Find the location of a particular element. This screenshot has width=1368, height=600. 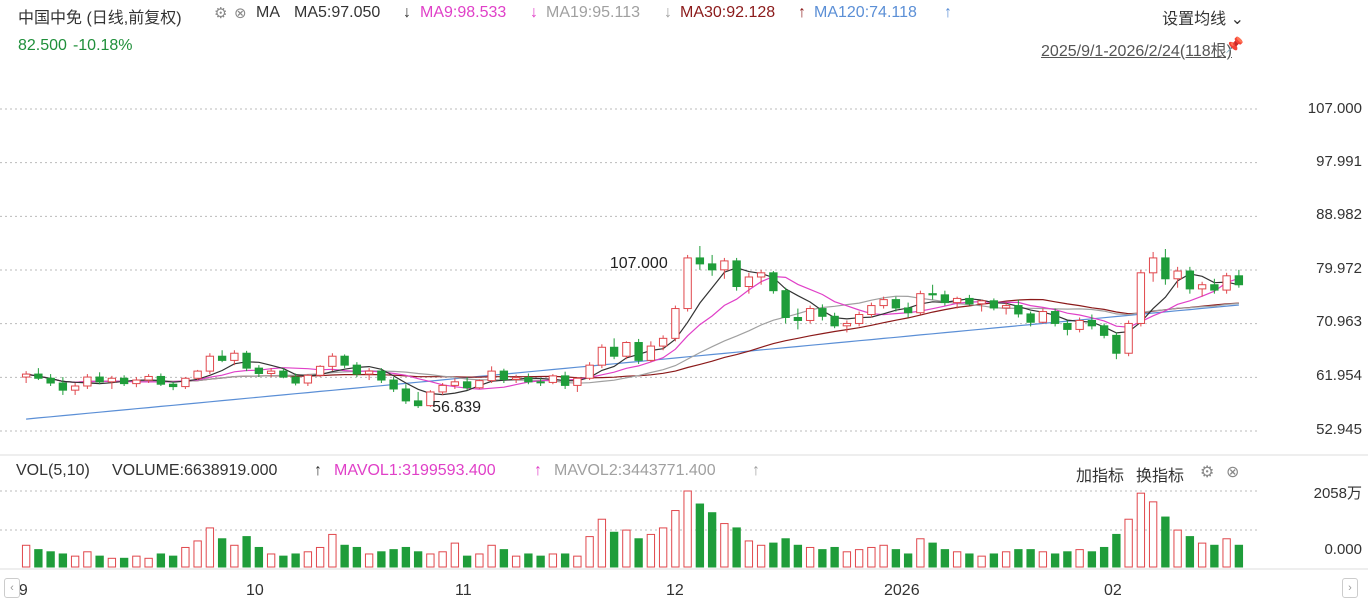

y-tick-label: 88.982 is located at coordinates (1339, 214).